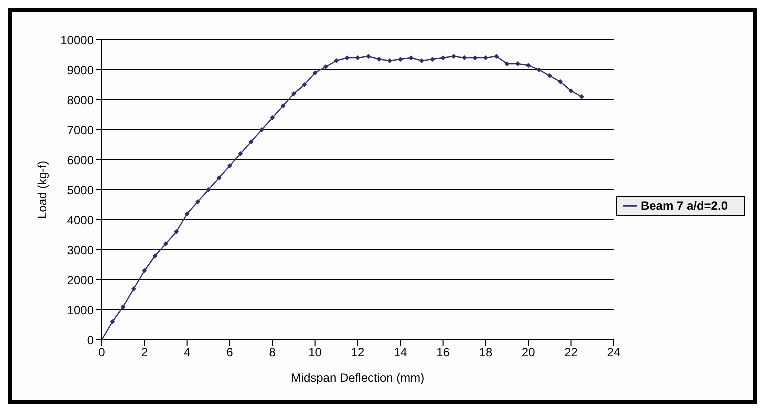  Describe the element at coordinates (80, 250) in the screenshot. I see `y-tick-label: 3000` at that location.